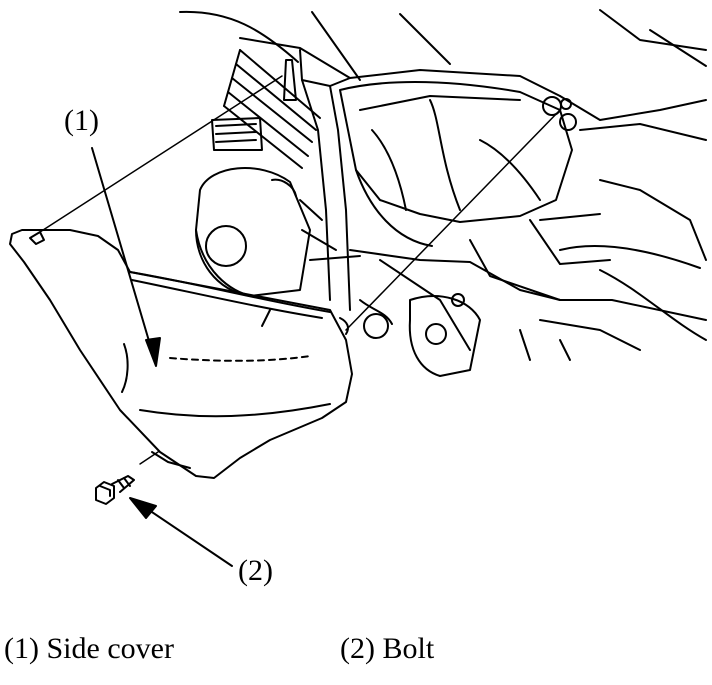 This screenshot has height=685, width=712. Describe the element at coordinates (266, 109) in the screenshot. I see `engine-cylinder` at that location.